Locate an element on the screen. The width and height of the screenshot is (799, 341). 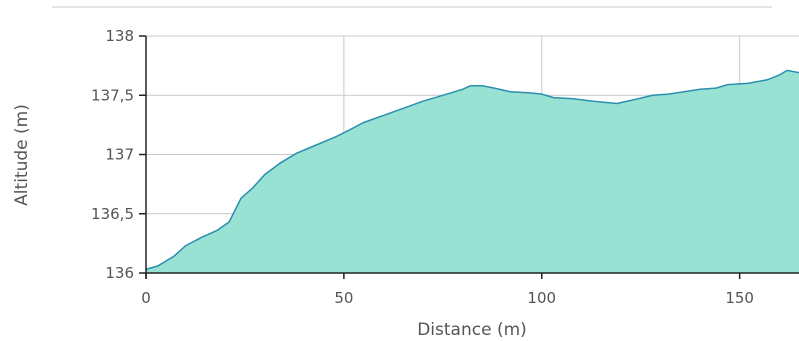
y-axis-title: Altitude (m) is located at coordinates (22, 155).